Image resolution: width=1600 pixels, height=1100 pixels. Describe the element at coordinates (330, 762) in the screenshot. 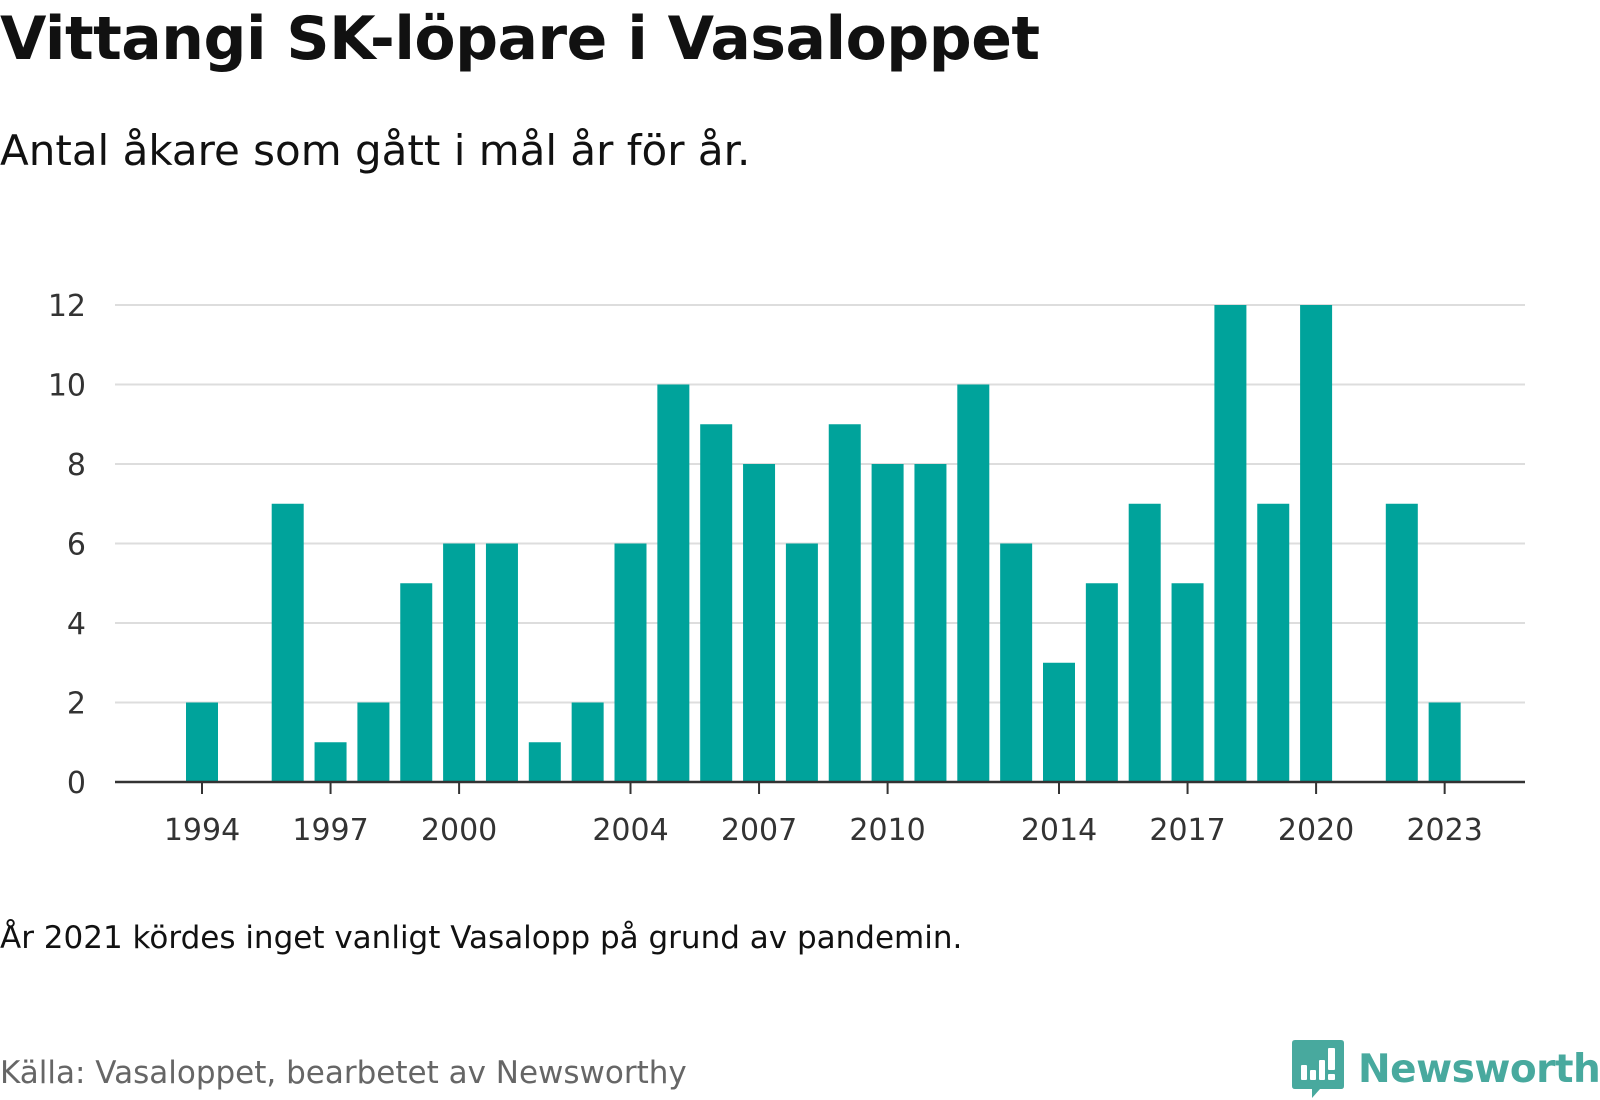

I see `bar-1997` at that location.